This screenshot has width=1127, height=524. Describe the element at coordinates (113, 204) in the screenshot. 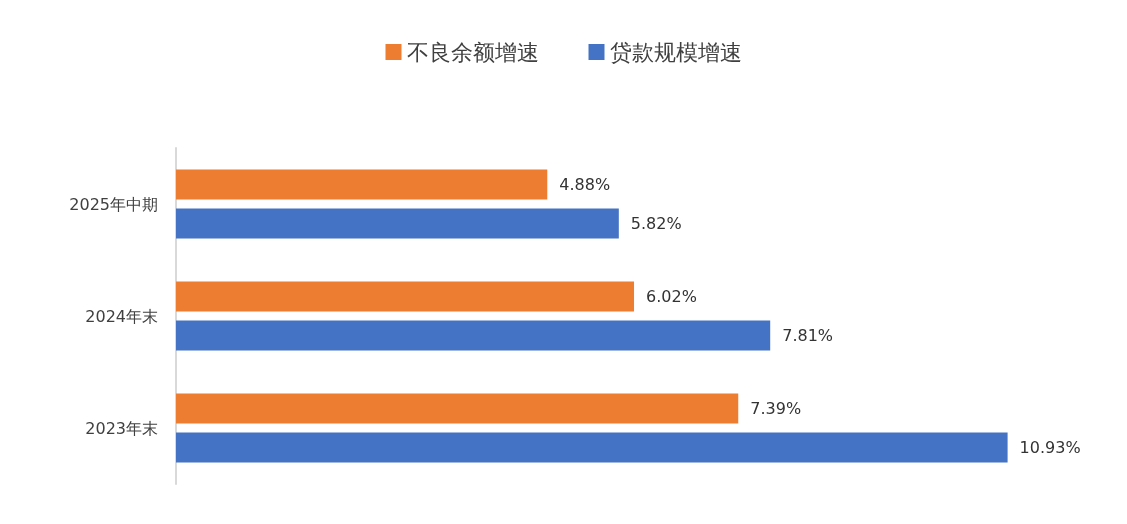

I see `y-tick-label: 2025年中期` at that location.